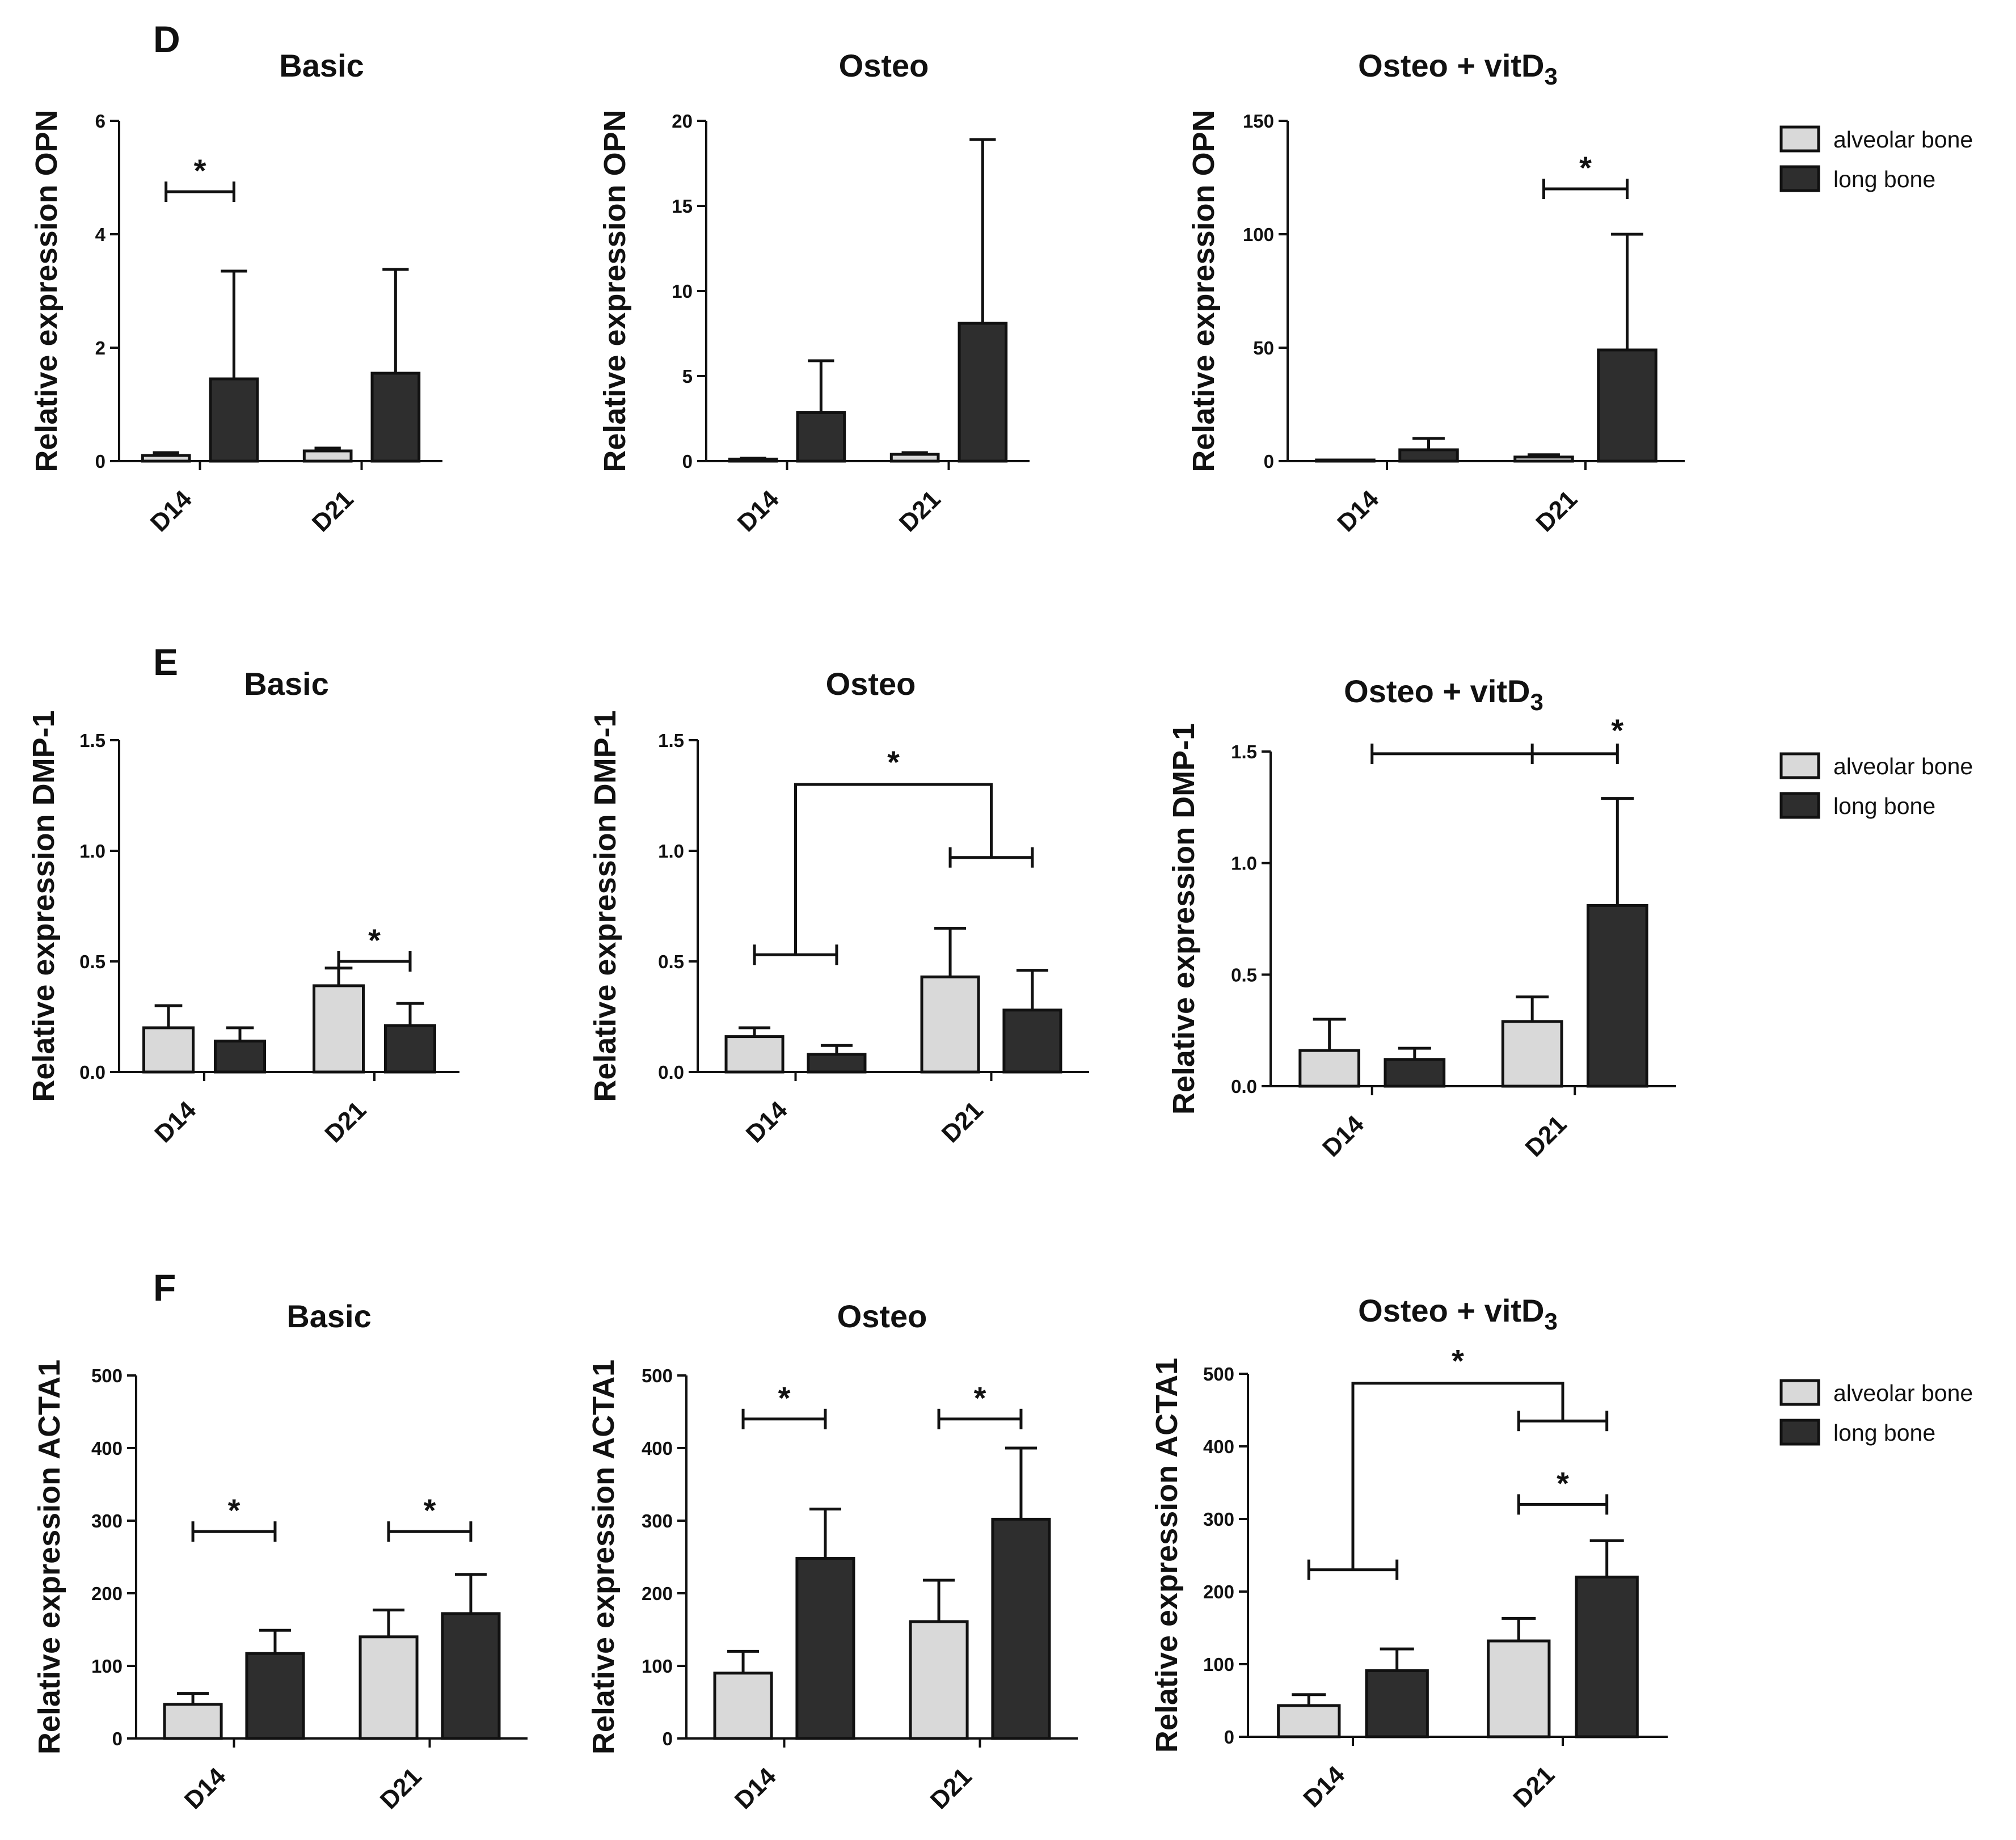 The width and height of the screenshot is (2016, 1840). I want to click on y-tick-label: 200, so click(1218, 1591).